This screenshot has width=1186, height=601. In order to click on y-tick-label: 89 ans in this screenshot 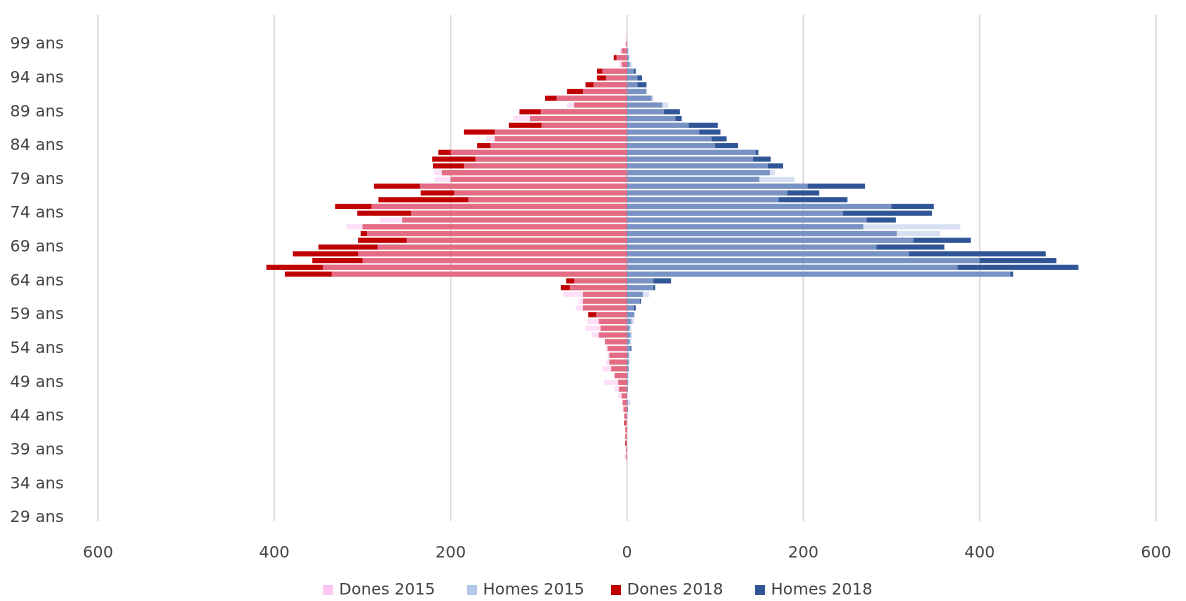, I will do `click(37, 110)`.